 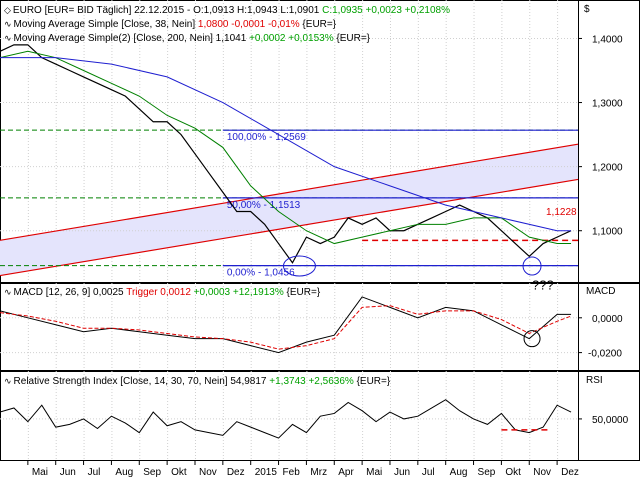 I want to click on last-value-label: 1,1228, so click(x=561, y=212).